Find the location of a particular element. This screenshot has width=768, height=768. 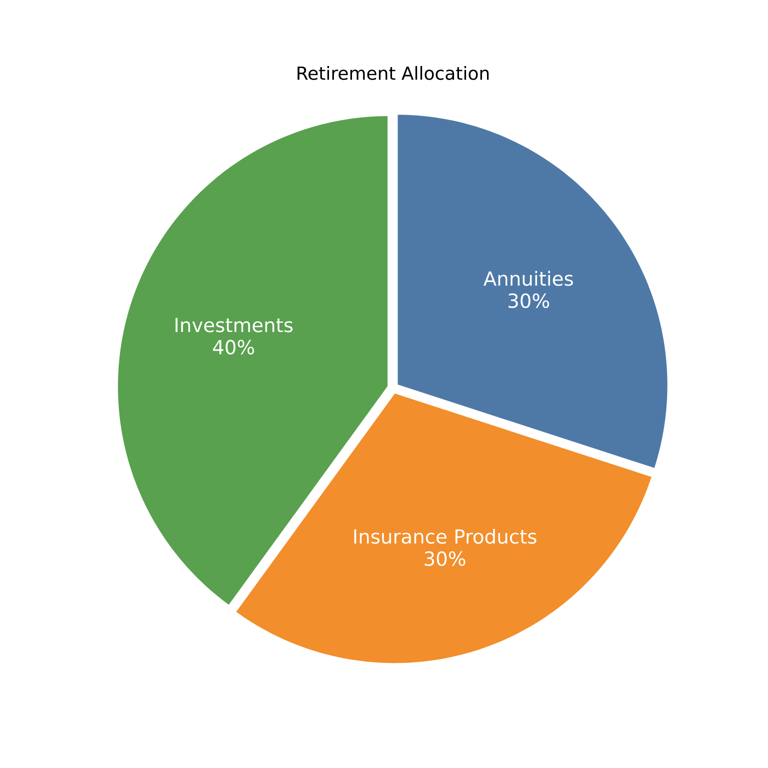

chart-title: Retirement Allocation is located at coordinates (393, 73).